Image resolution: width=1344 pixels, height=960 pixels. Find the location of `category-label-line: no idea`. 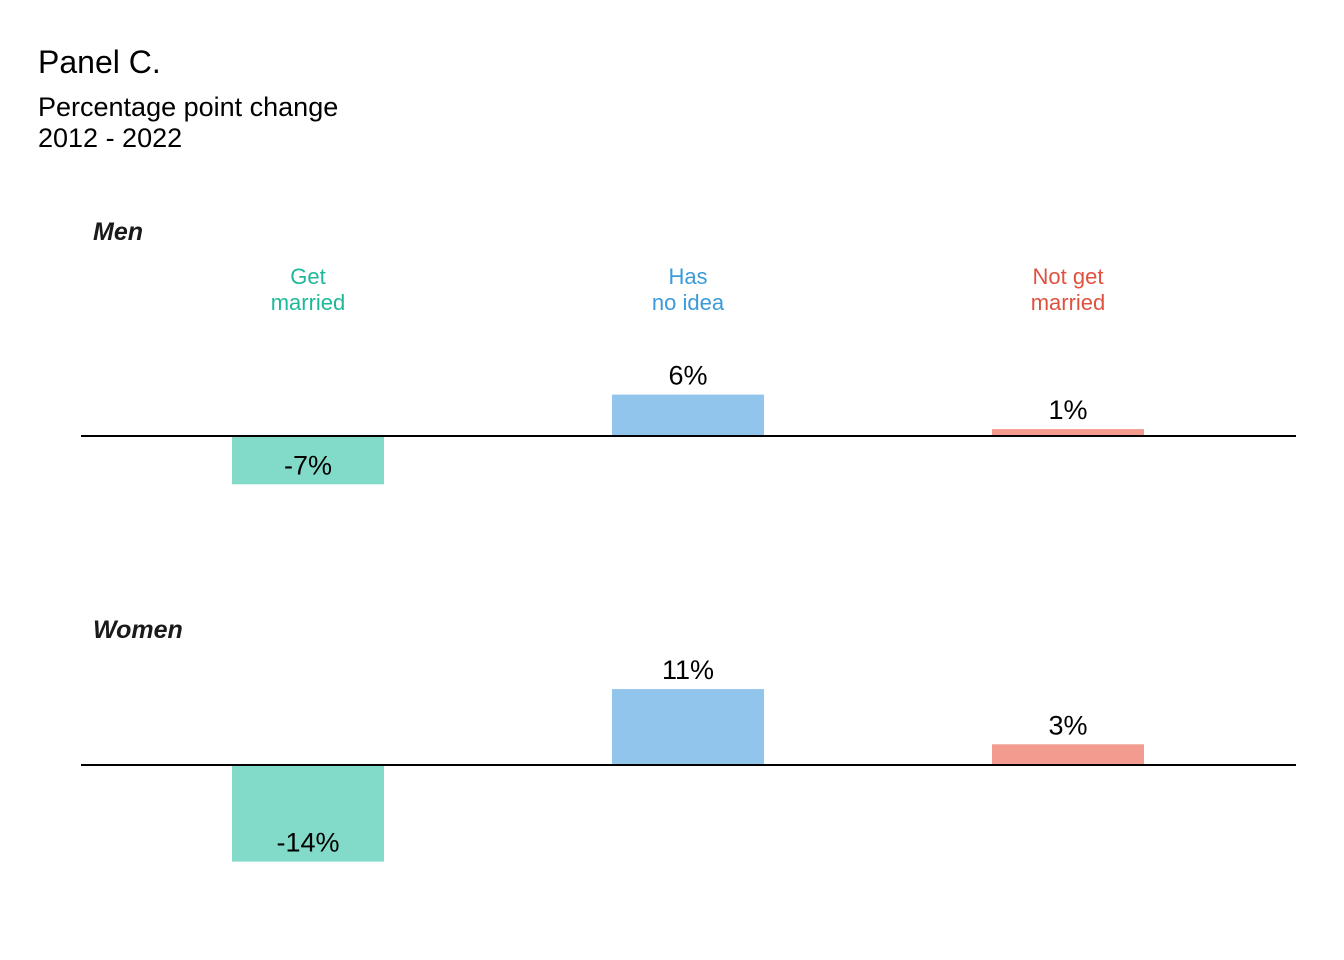

category-label-line: no idea is located at coordinates (688, 302).